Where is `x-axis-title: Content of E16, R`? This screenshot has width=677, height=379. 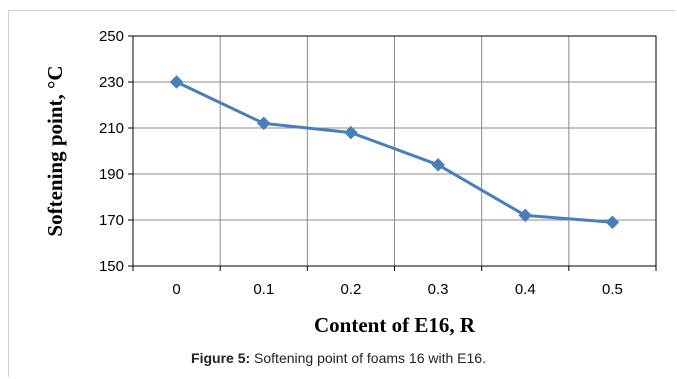
x-axis-title: Content of E16, R is located at coordinates (395, 325).